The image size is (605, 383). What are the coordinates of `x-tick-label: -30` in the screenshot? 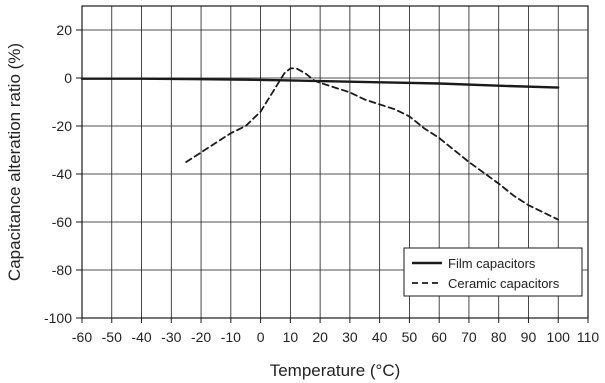 It's located at (171, 337).